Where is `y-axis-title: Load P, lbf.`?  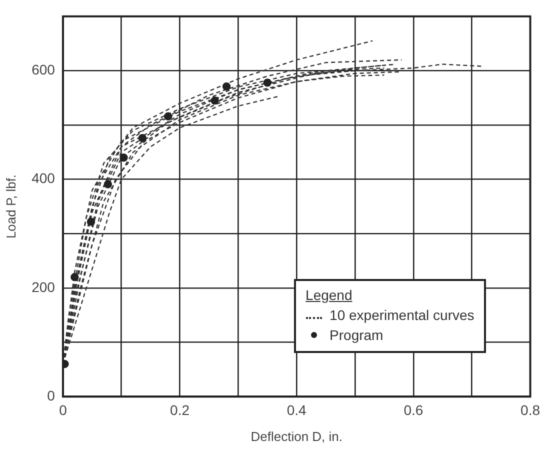
y-axis-title: Load P, lbf. is located at coordinates (10, 206).